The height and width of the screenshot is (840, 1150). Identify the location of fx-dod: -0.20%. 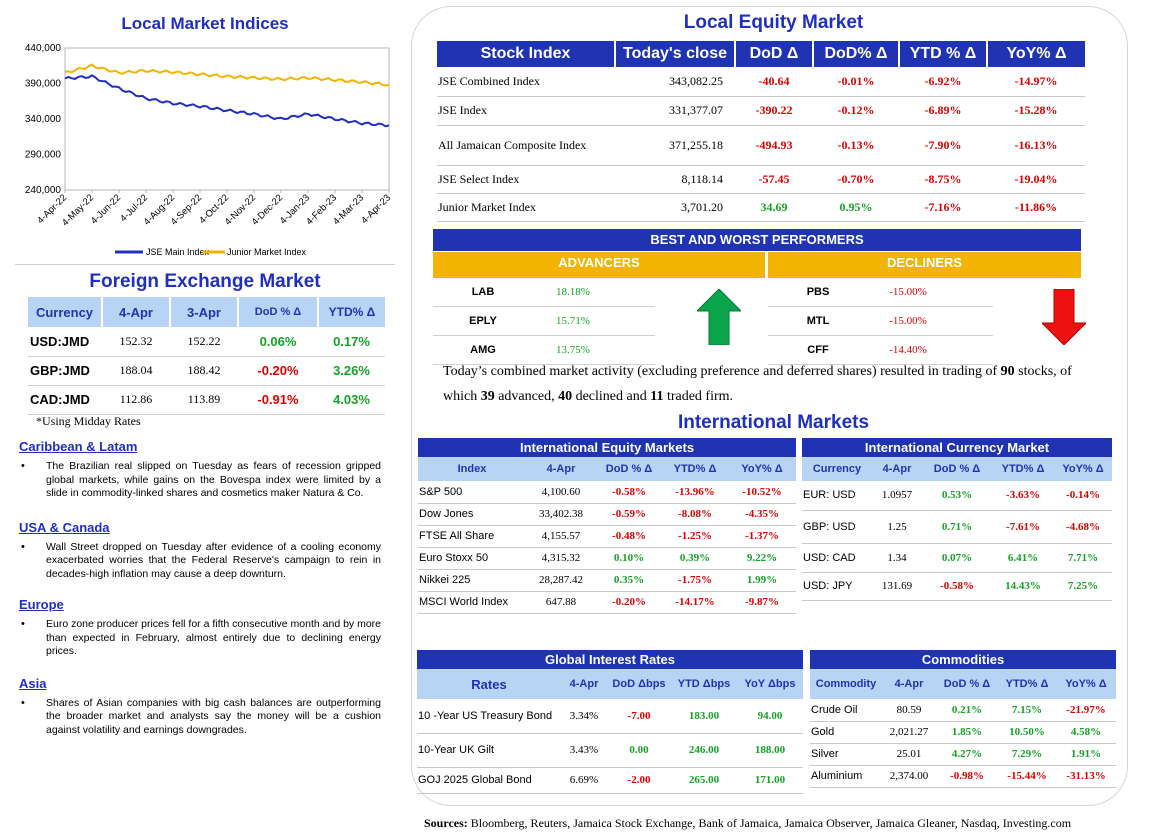
(278, 371).